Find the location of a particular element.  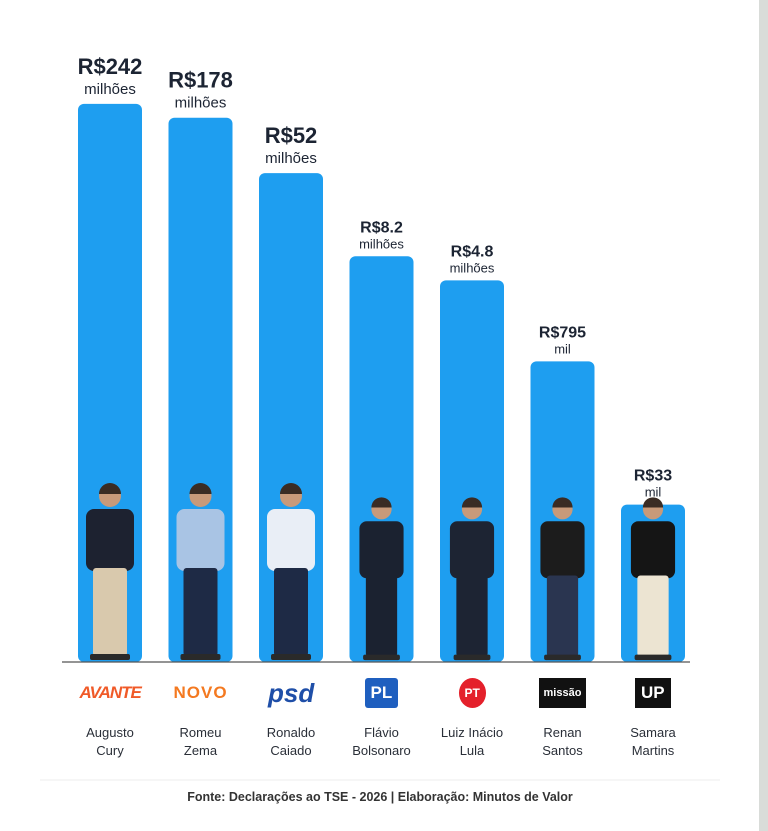

value-label: R$178 is located at coordinates (200, 80).